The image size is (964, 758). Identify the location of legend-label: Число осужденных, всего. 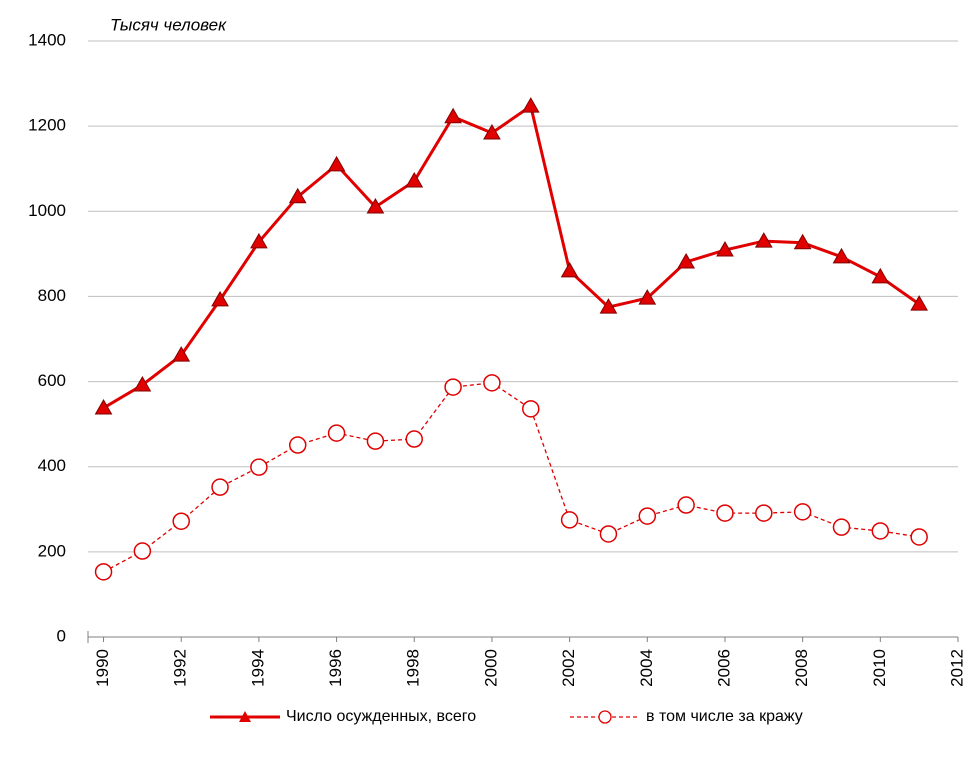
(381, 716).